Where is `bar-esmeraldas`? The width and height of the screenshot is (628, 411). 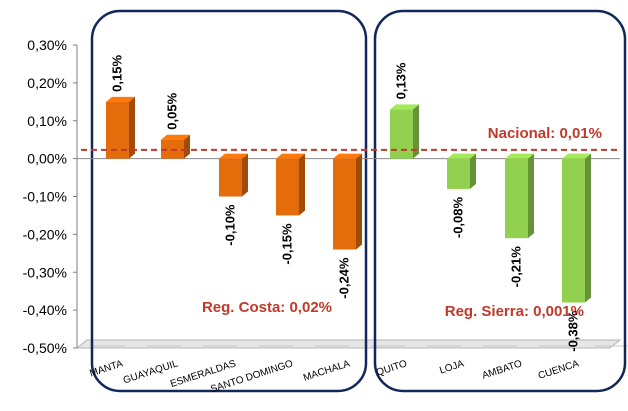 bar-esmeraldas is located at coordinates (233, 175).